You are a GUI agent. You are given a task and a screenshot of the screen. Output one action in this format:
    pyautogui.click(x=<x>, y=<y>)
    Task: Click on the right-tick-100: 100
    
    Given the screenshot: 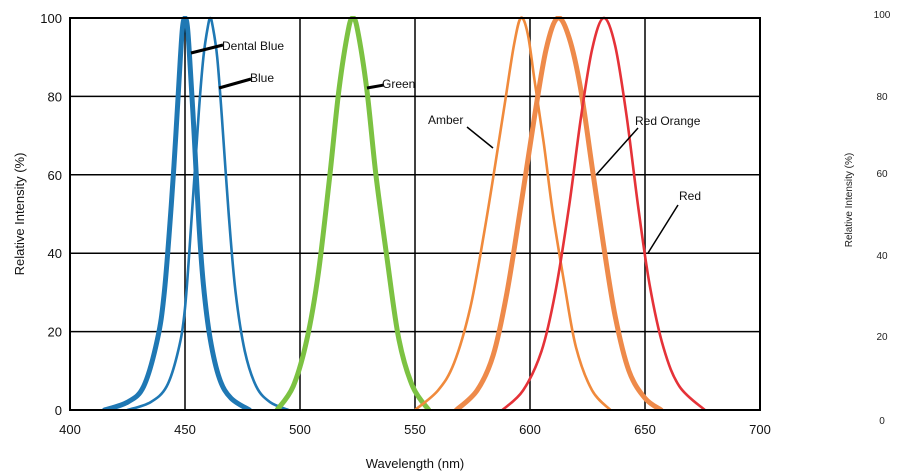 What is the action you would take?
    pyautogui.click(x=882, y=15)
    